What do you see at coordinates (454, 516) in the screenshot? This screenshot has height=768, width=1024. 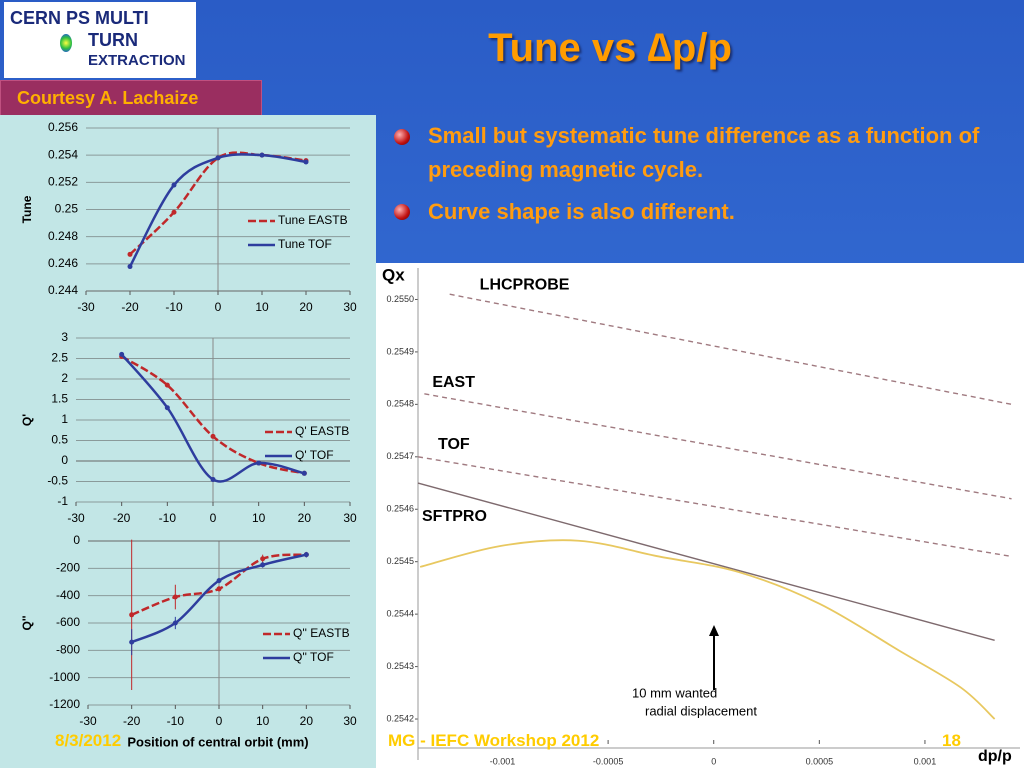 I see `series-label: SFTPRO` at bounding box center [454, 516].